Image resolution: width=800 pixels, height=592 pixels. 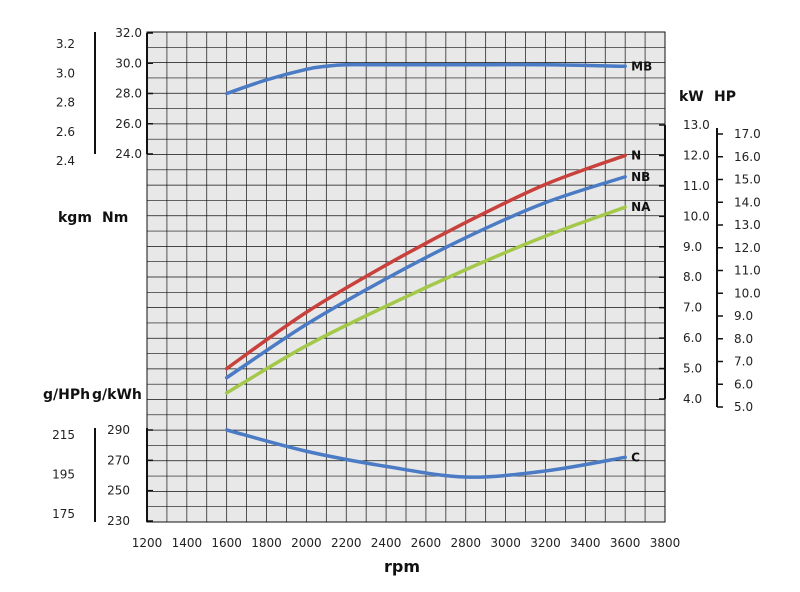 I want to click on consumption-ghph-tick-label: 215, so click(x=63, y=435).